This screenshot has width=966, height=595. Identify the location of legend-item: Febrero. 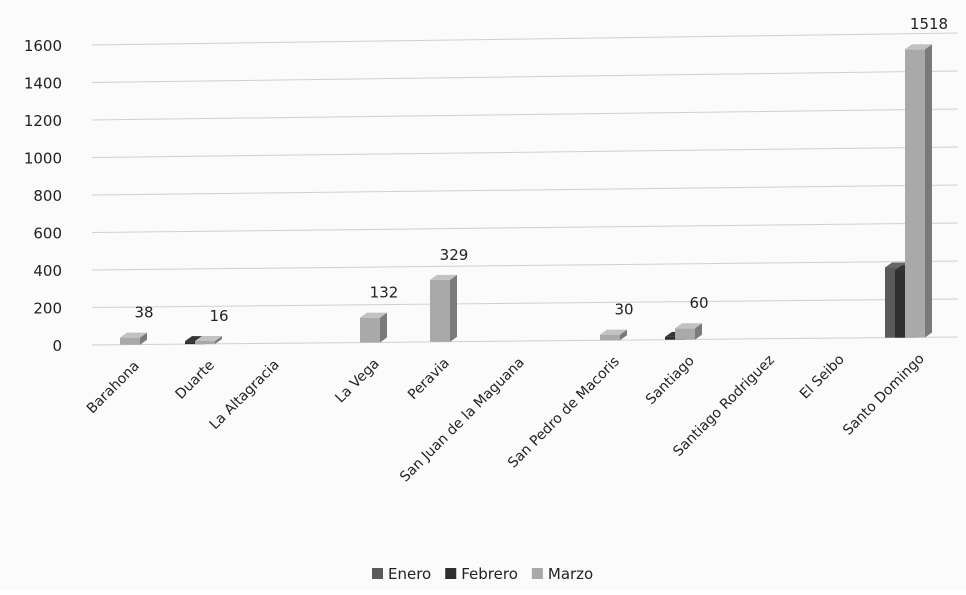
(481, 574).